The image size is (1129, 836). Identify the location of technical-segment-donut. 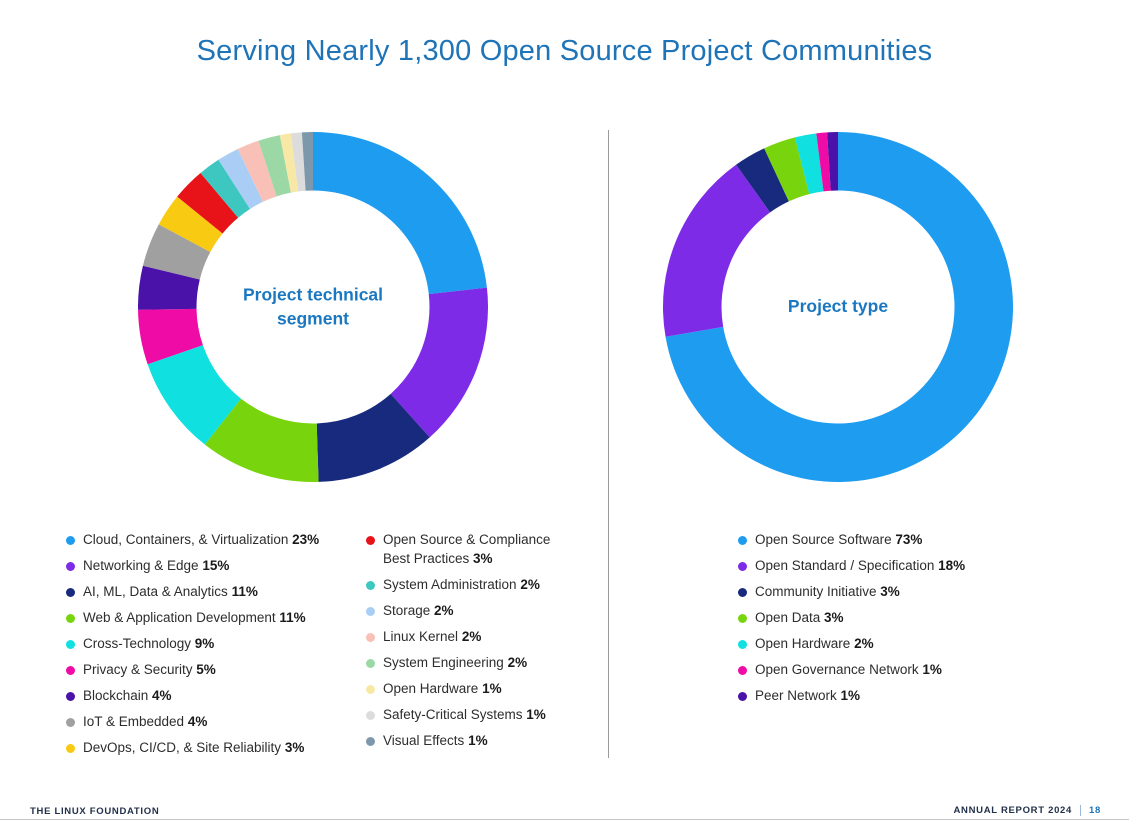
(313, 307).